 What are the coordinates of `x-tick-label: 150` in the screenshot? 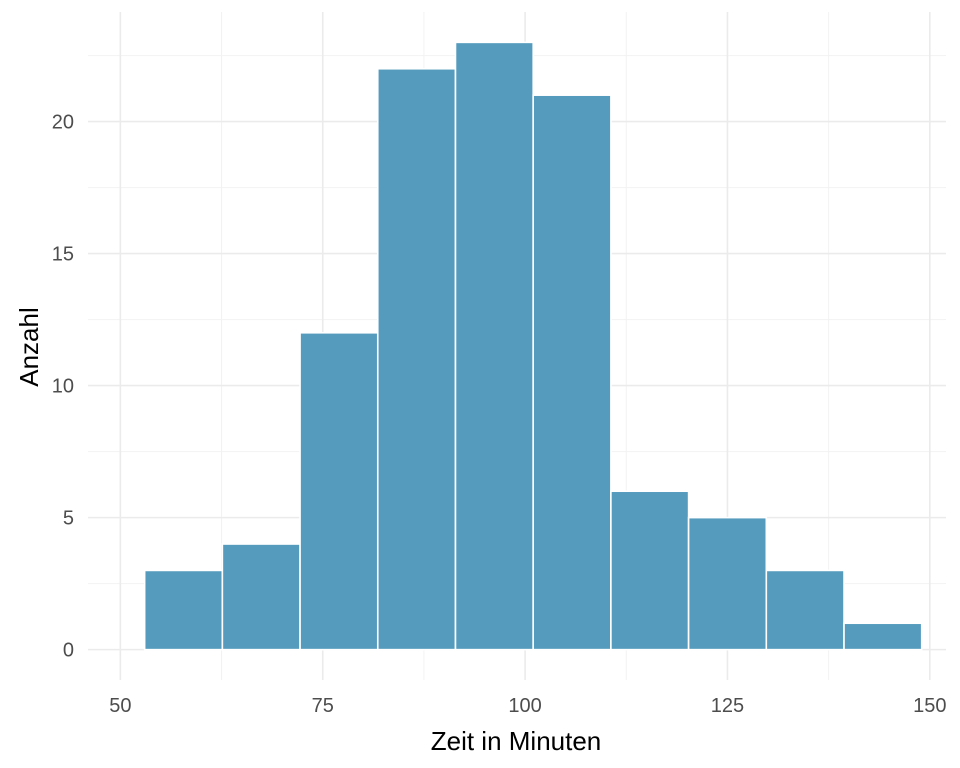 It's located at (929, 706).